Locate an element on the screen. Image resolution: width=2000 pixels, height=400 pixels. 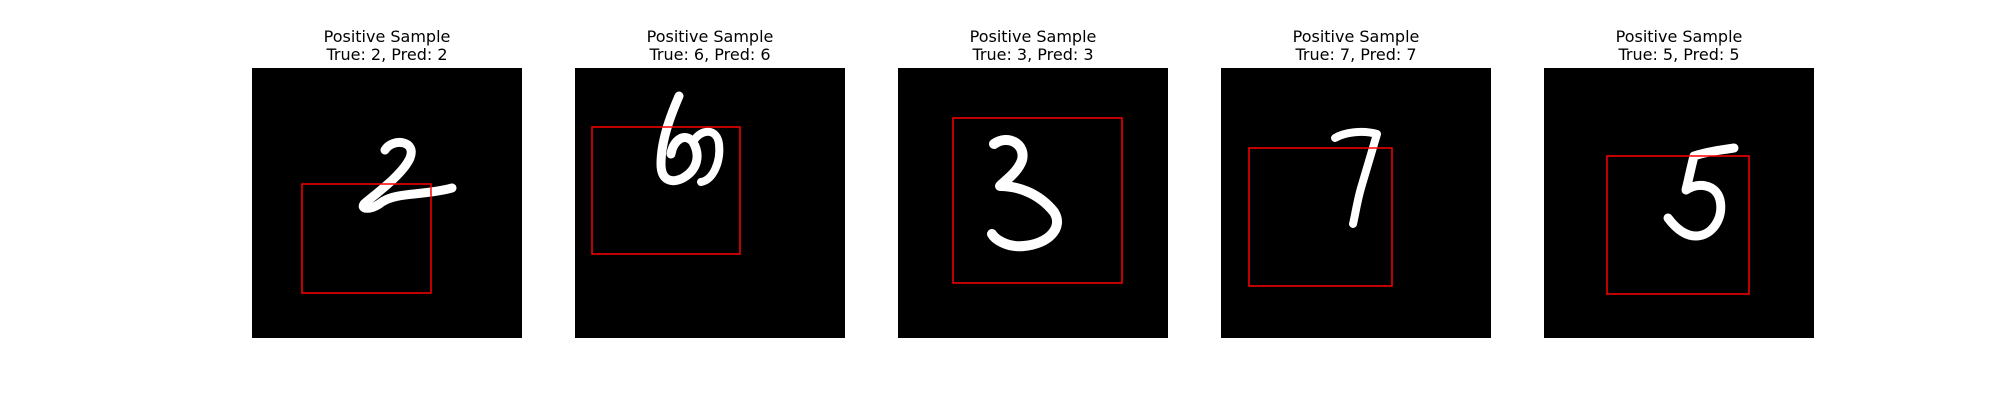
sample-panel-3: Positive Sample True: 3, Pred: 3 is located at coordinates (1033, 170).